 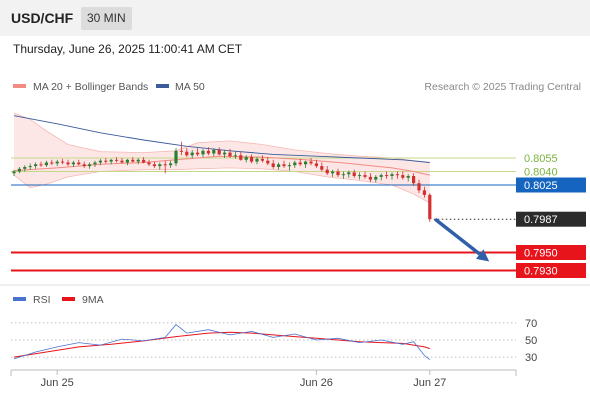 I want to click on ma20-legend-swatch, so click(x=19, y=86).